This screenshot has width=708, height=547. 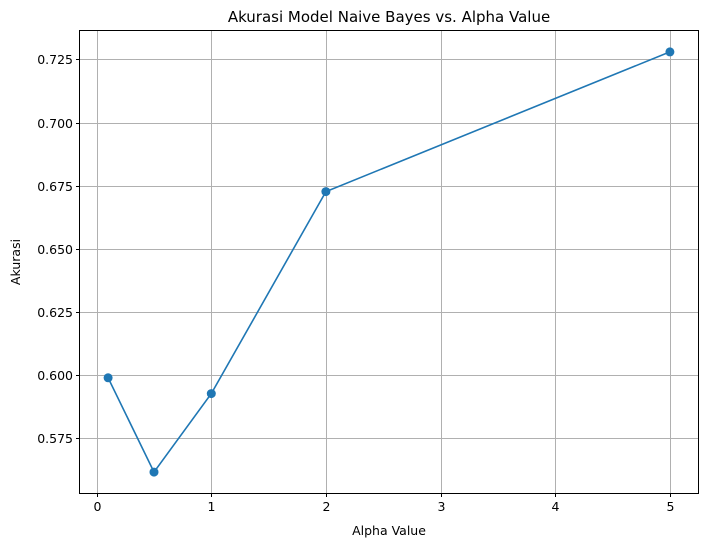 I want to click on y-tick-label: 0.625, so click(x=55, y=312).